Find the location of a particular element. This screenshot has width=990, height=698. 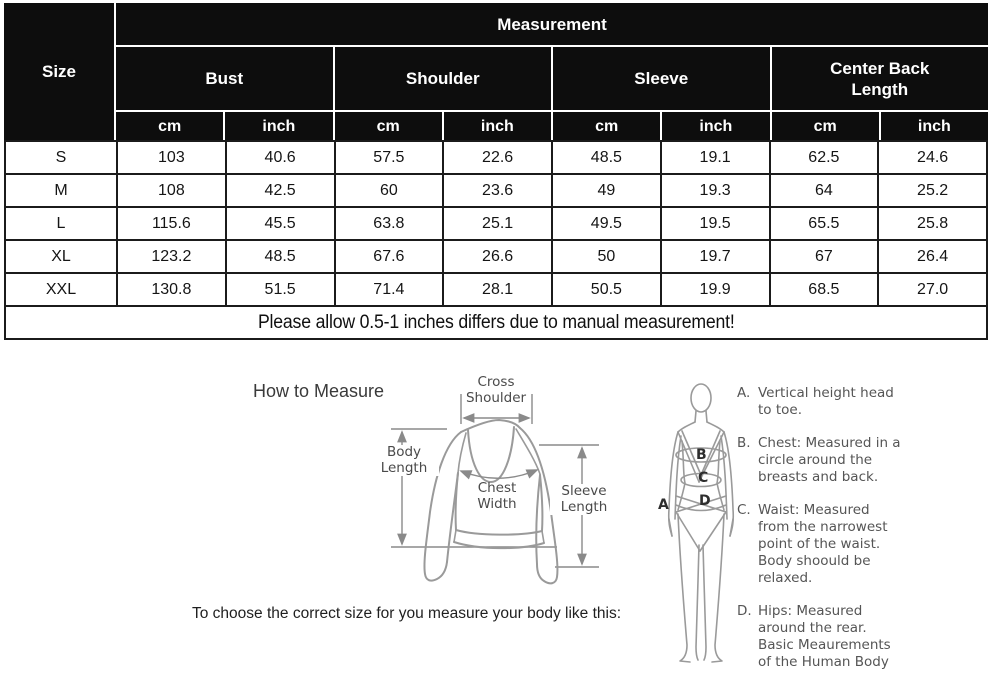

measurement-value: 25.1 is located at coordinates (497, 223).